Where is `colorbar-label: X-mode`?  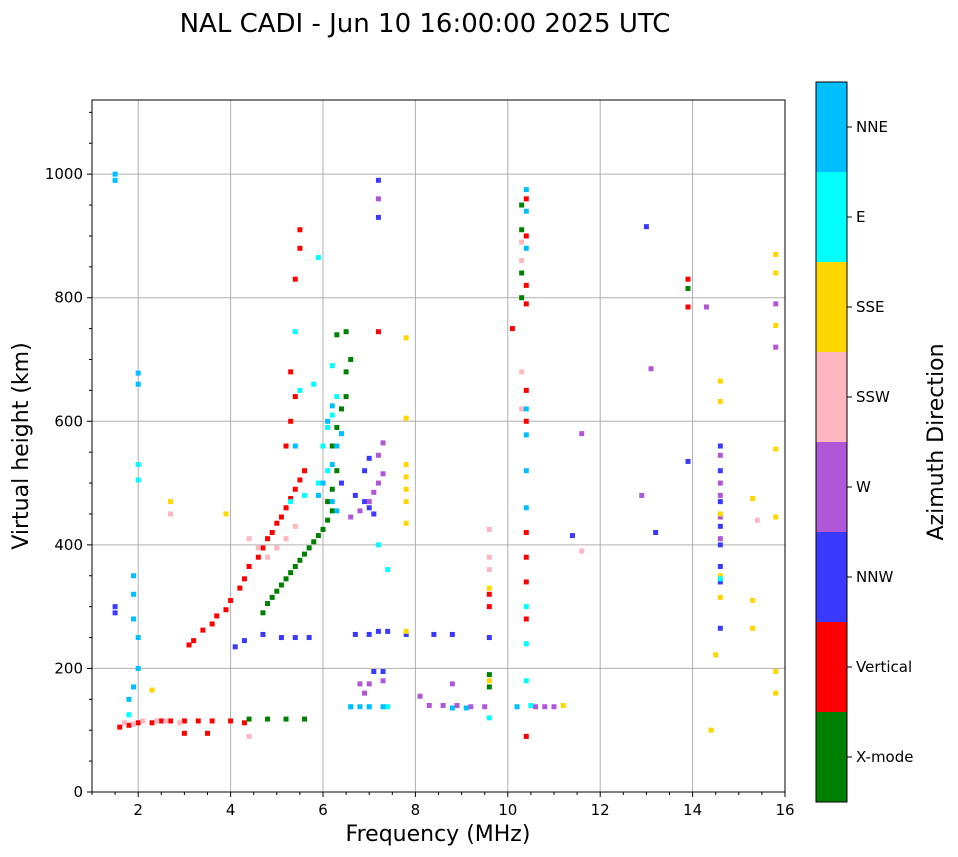 colorbar-label: X-mode is located at coordinates (884, 757).